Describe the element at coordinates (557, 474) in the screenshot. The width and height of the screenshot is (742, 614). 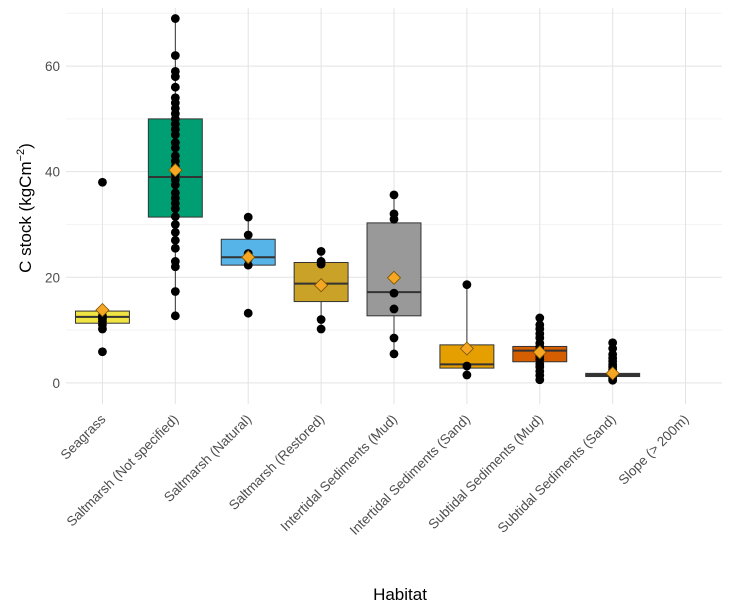
I see `x-tick-label: Subtidal Sediments (Sand)` at that location.